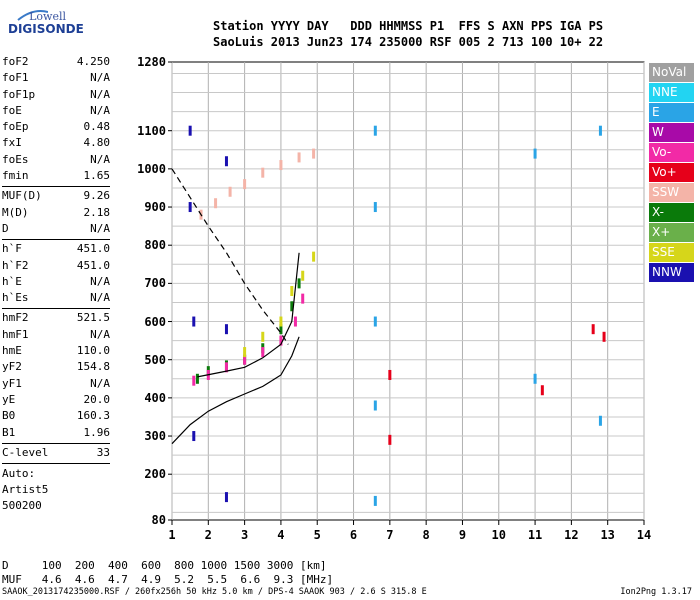 The image size is (700, 600). I want to click on param-group-confidence: C-level 33, so click(56, 454).